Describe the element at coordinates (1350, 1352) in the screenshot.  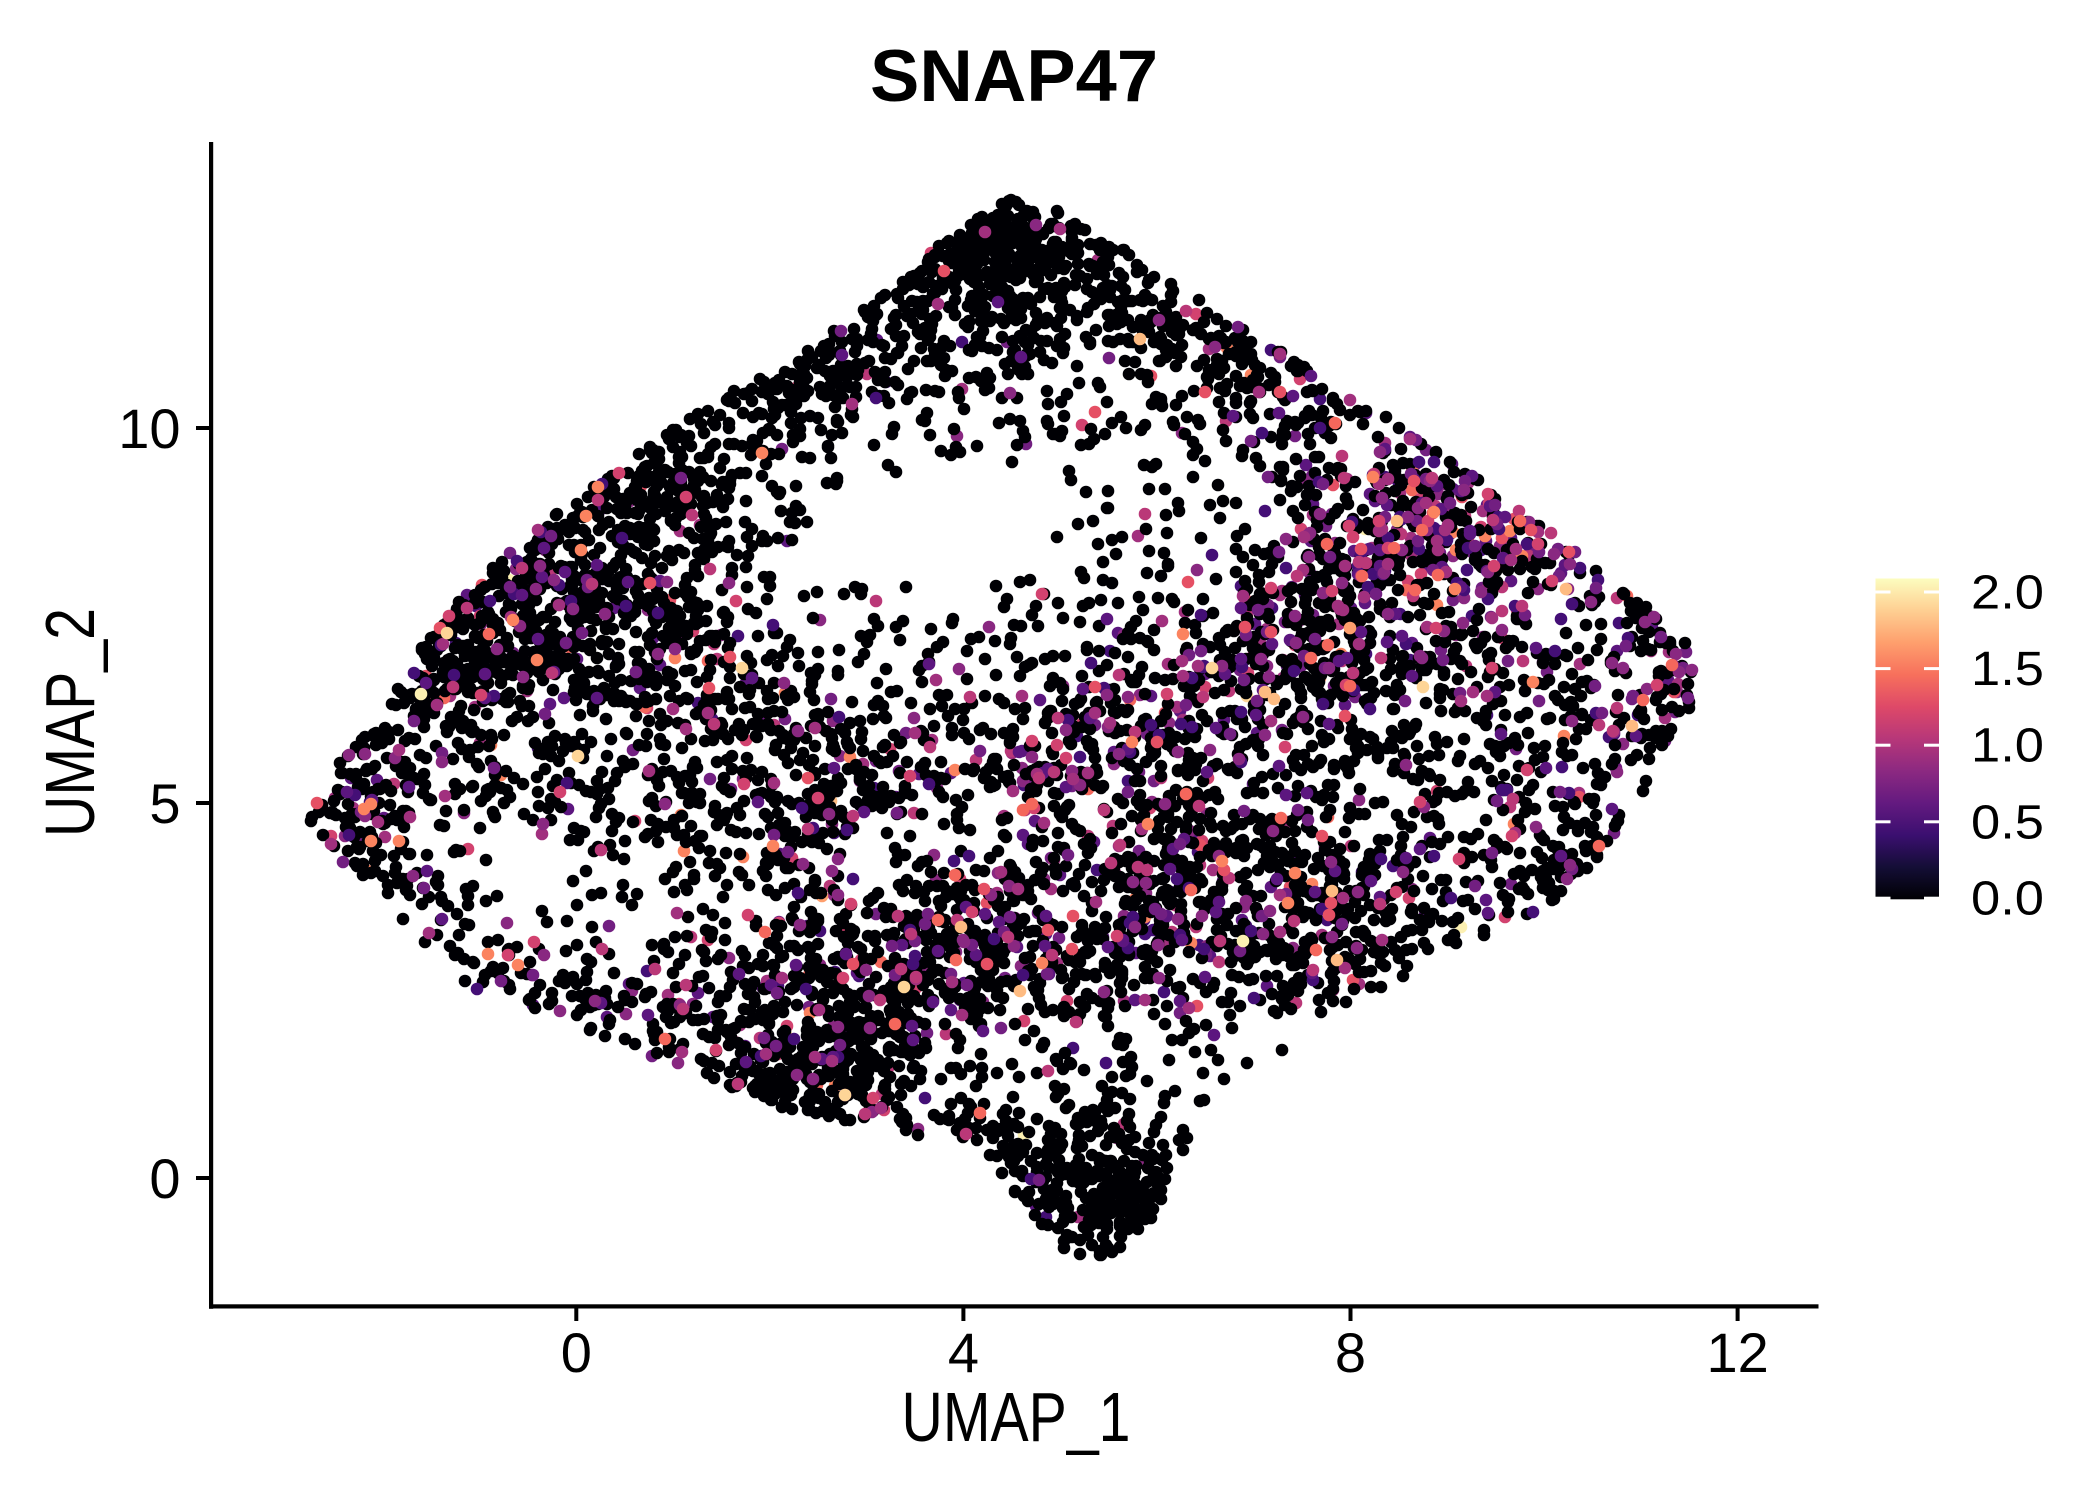
I see `svg-text: 8` at that location.